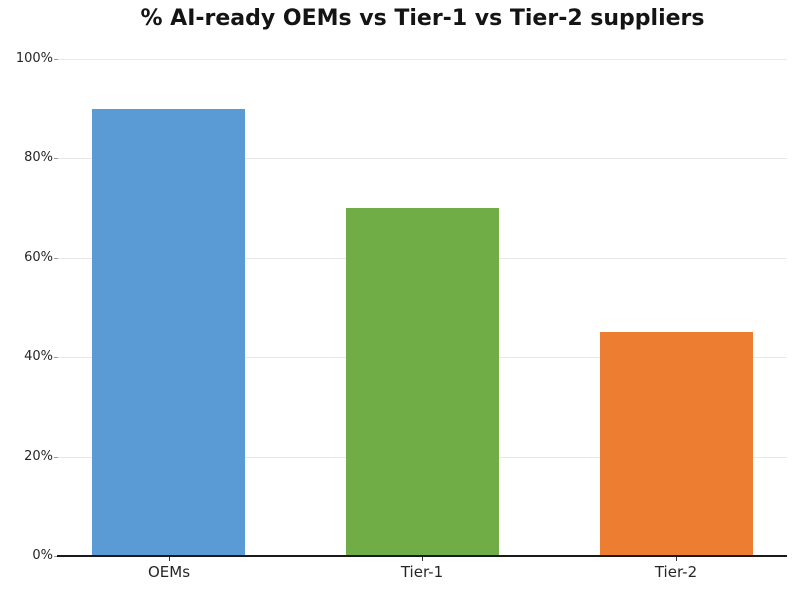 The height and width of the screenshot is (600, 800). I want to click on y-tick-label: 100%, so click(34, 58).